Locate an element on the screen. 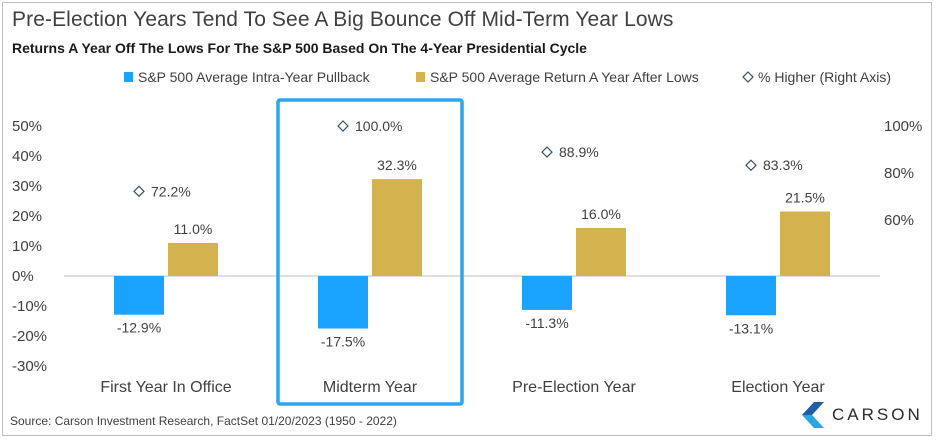 This screenshot has height=440, width=936. carson-logo: CARSON is located at coordinates (865, 415).